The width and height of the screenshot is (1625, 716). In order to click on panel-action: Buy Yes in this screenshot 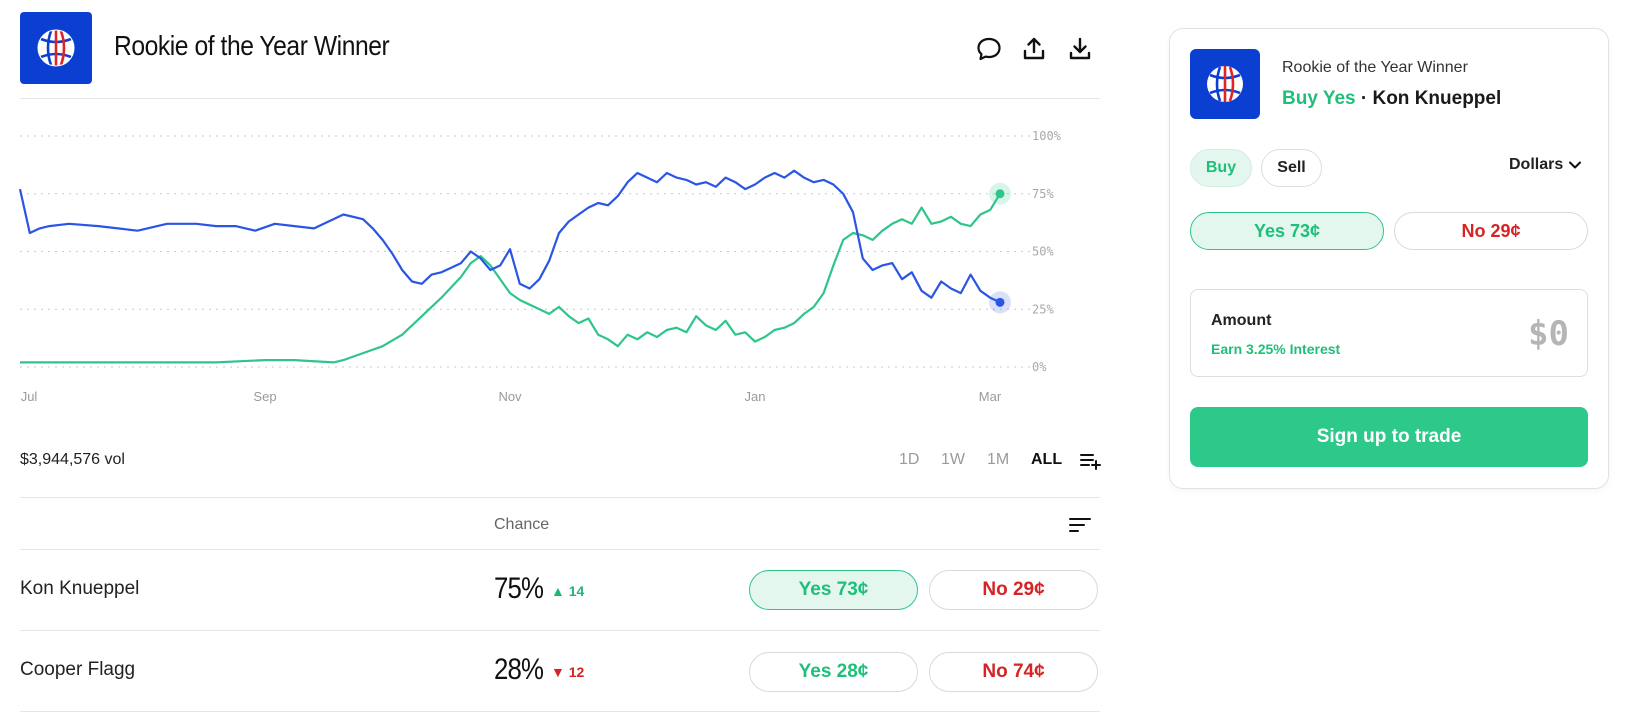, I will do `click(1319, 98)`.